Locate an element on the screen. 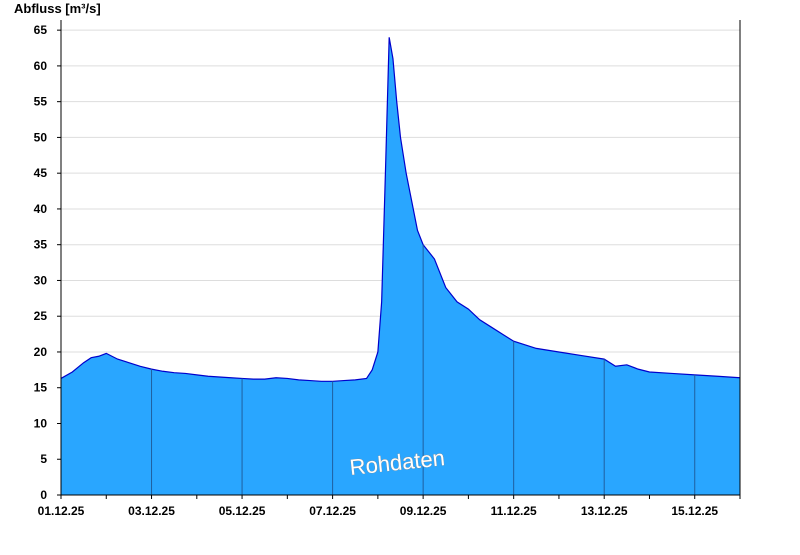  y-tick-label-13: 65 is located at coordinates (41, 30).